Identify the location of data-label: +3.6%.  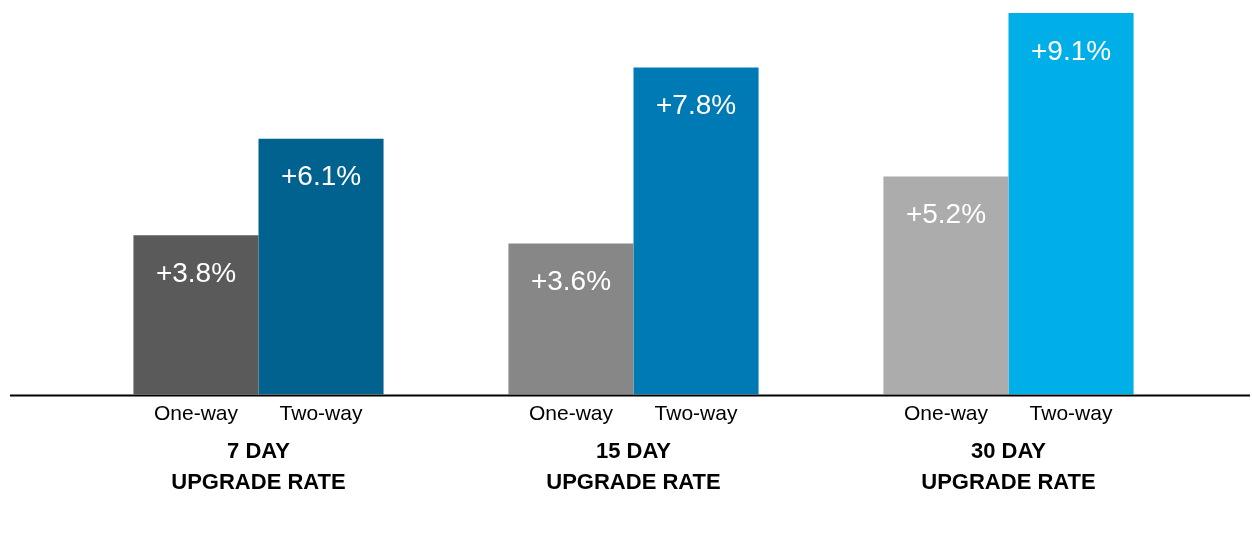
(571, 281).